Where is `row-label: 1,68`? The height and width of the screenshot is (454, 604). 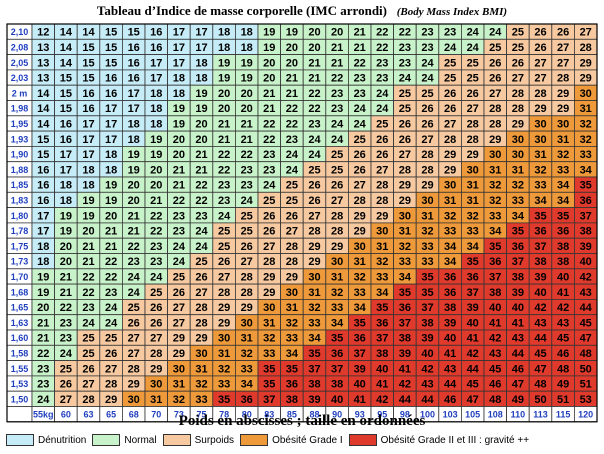 row-label: 1,68 is located at coordinates (20, 292).